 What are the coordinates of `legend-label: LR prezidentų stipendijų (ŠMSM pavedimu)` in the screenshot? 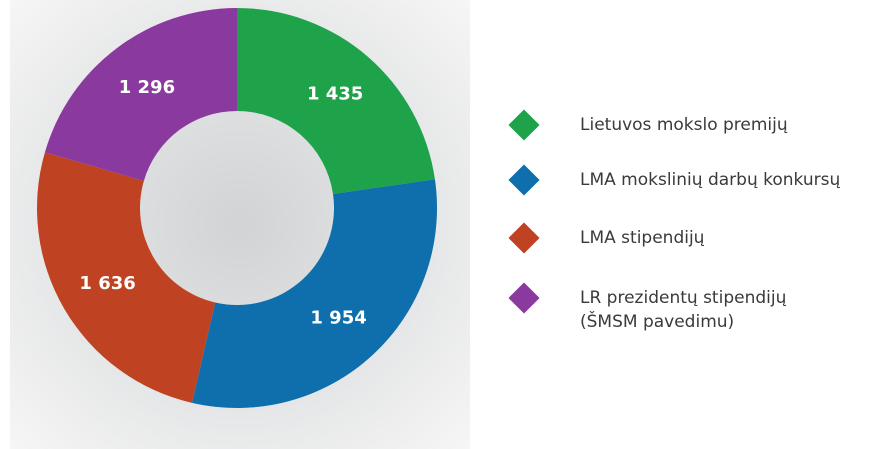 It's located at (683, 310).